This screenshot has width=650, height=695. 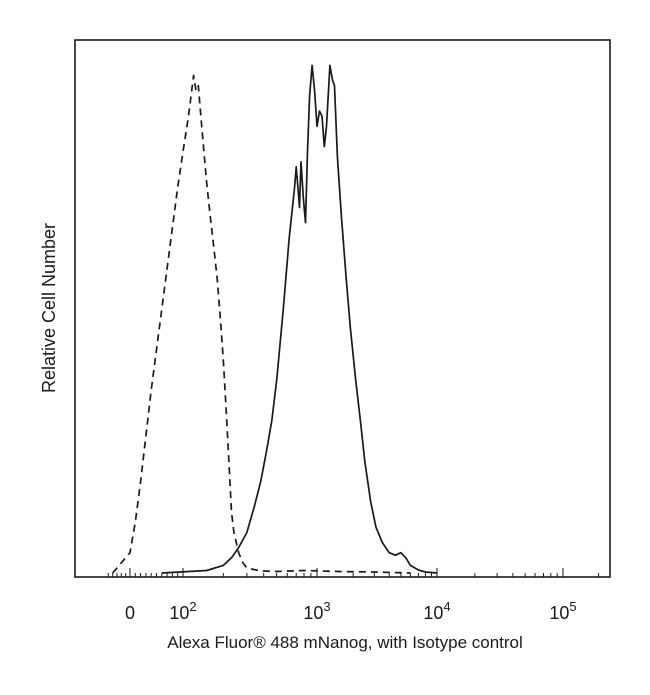 I want to click on x-tick-label: 0, so click(x=130, y=613).